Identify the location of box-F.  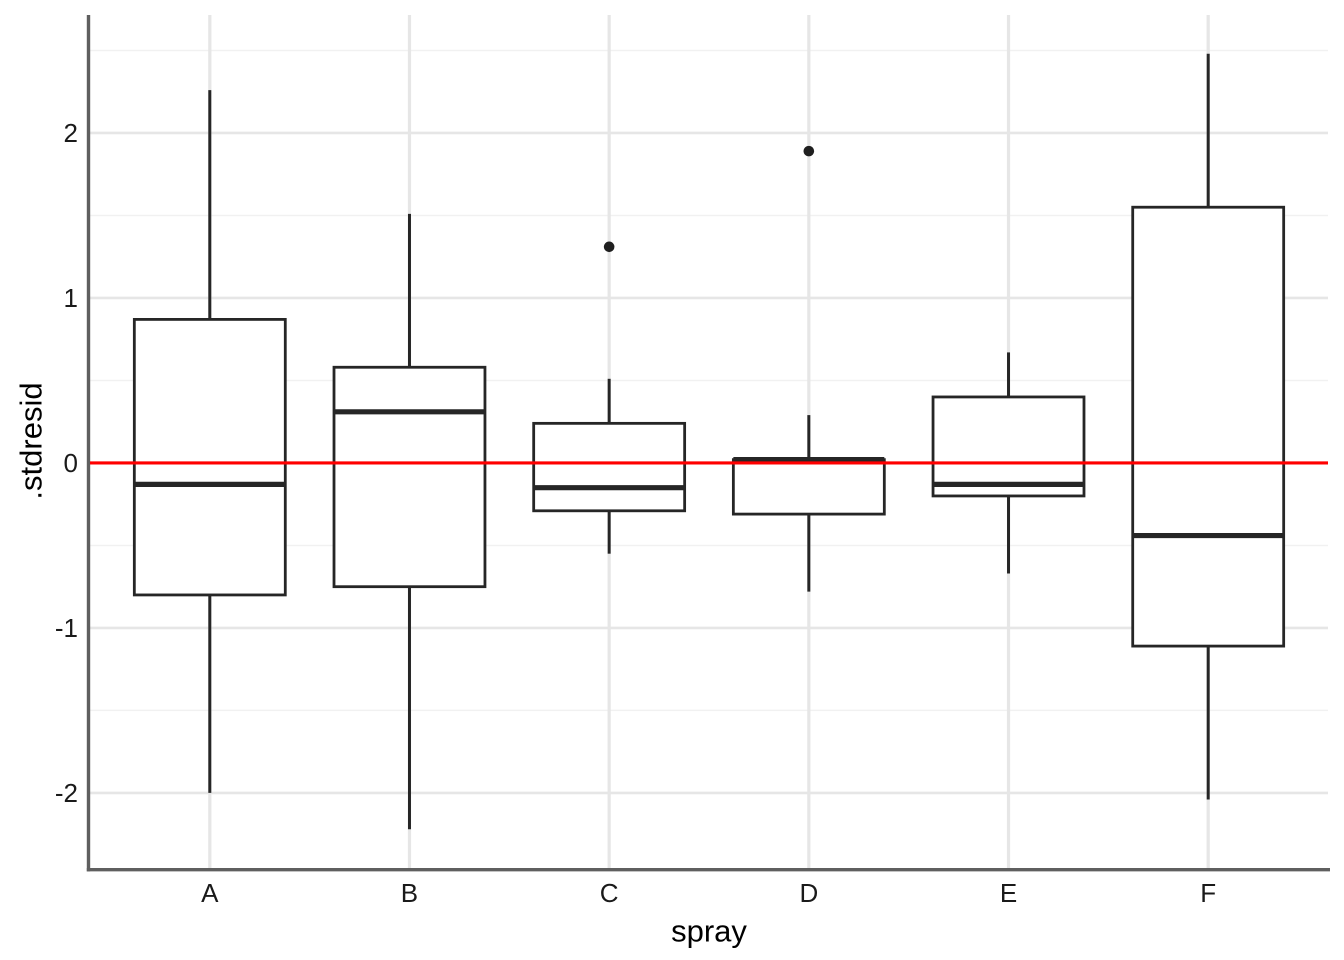
(1208, 426).